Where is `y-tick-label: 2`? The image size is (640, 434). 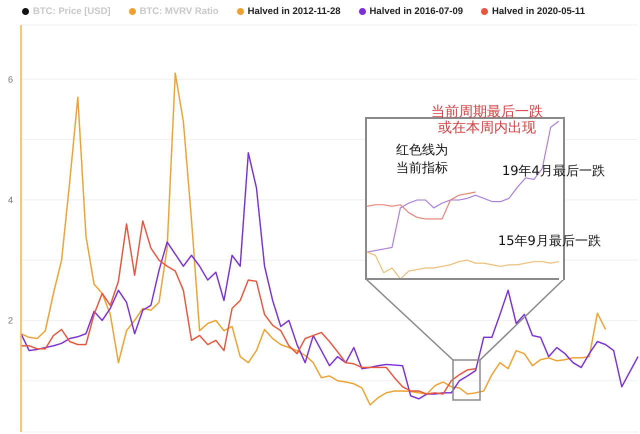 y-tick-label: 2 is located at coordinates (10, 321).